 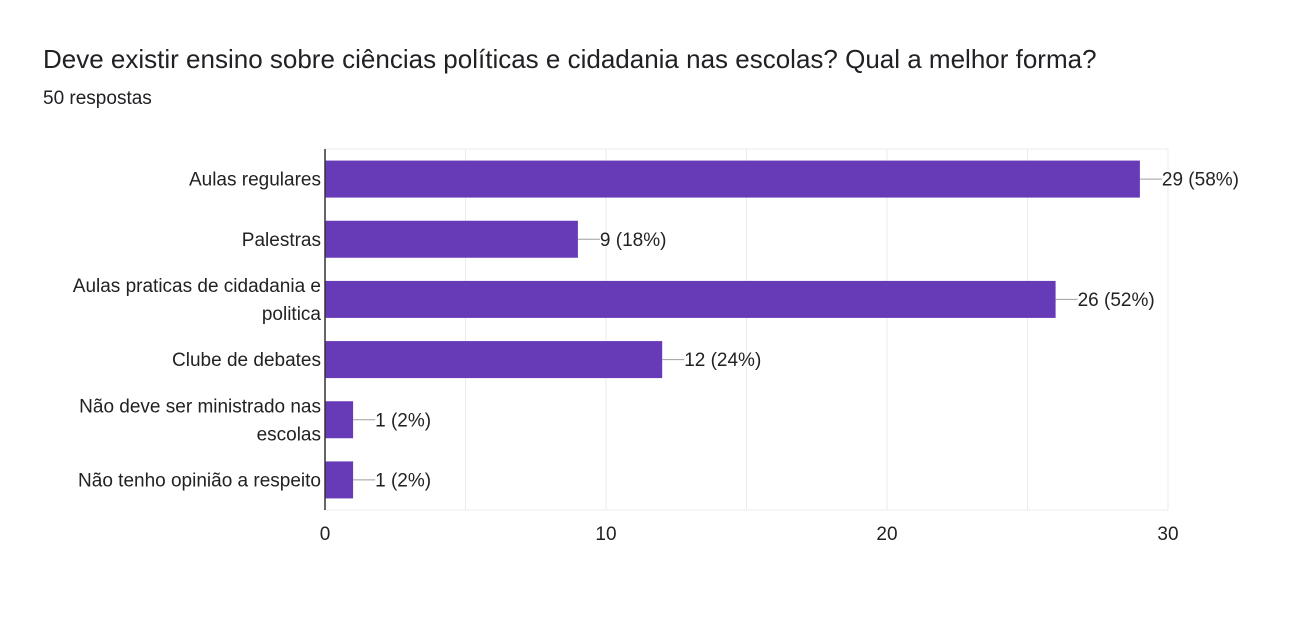 What do you see at coordinates (199, 480) in the screenshot?
I see `category-label: Não tenho opinião a respeito` at bounding box center [199, 480].